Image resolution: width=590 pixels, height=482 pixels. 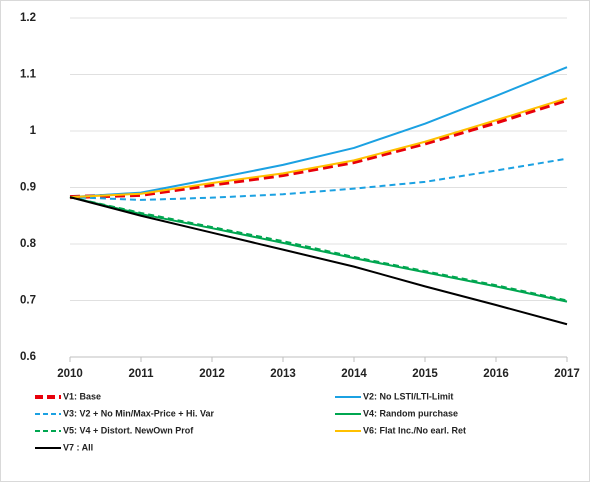 What do you see at coordinates (425, 374) in the screenshot?
I see `x-tick-label: 2015` at bounding box center [425, 374].